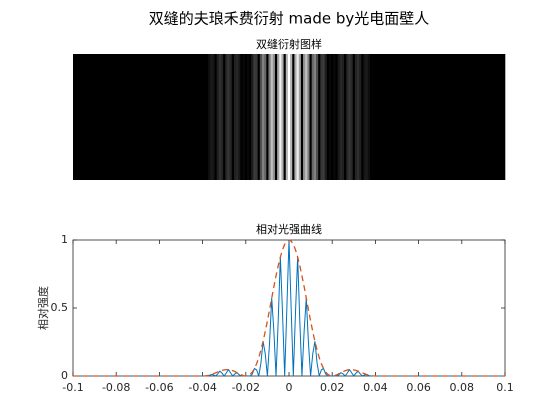  I want to click on x-tick-label: 0.08, so click(462, 387).